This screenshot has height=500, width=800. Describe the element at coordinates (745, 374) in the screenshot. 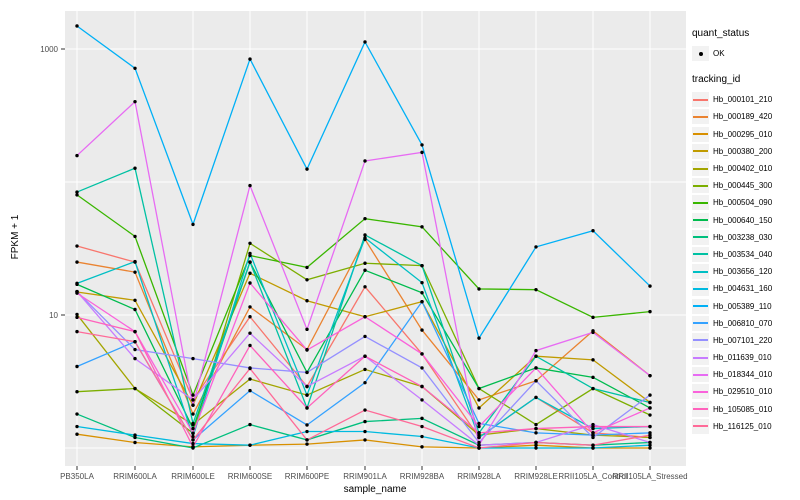

I see `legend-item-tracking: Hb_018344_010` at that location.